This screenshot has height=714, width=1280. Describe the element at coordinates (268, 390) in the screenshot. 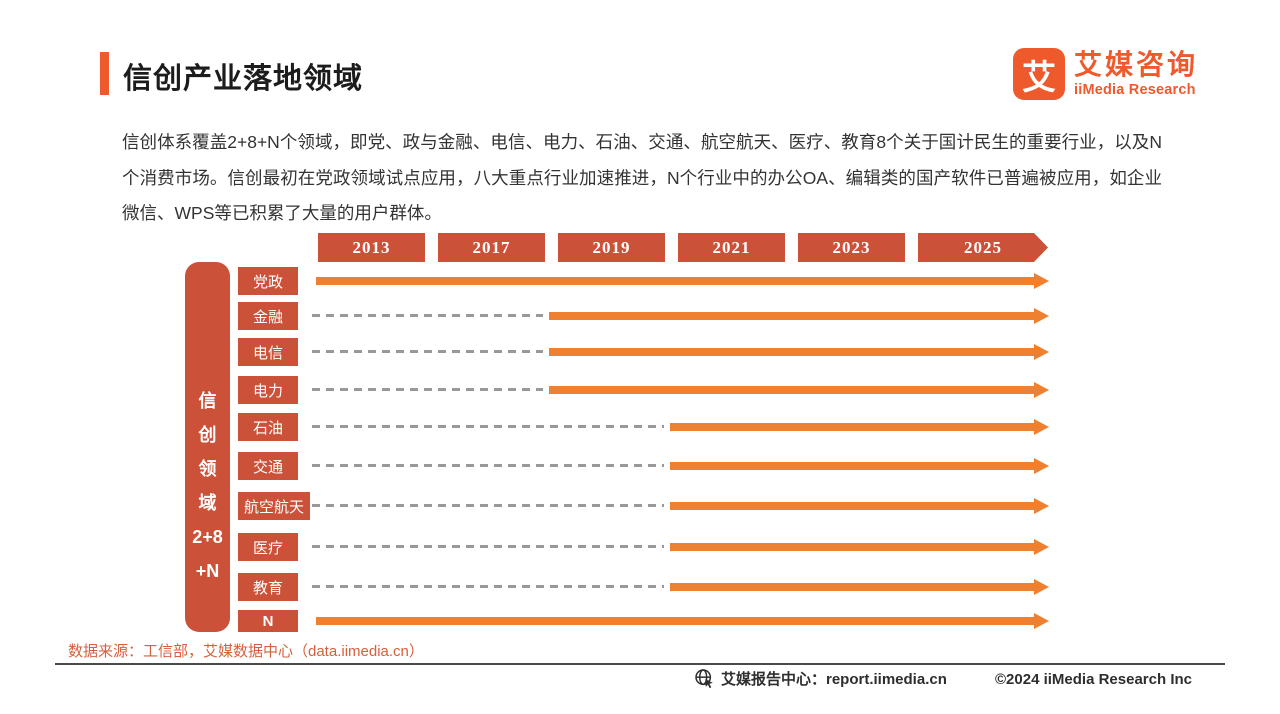

I see `row-label-电力: 电力` at that location.